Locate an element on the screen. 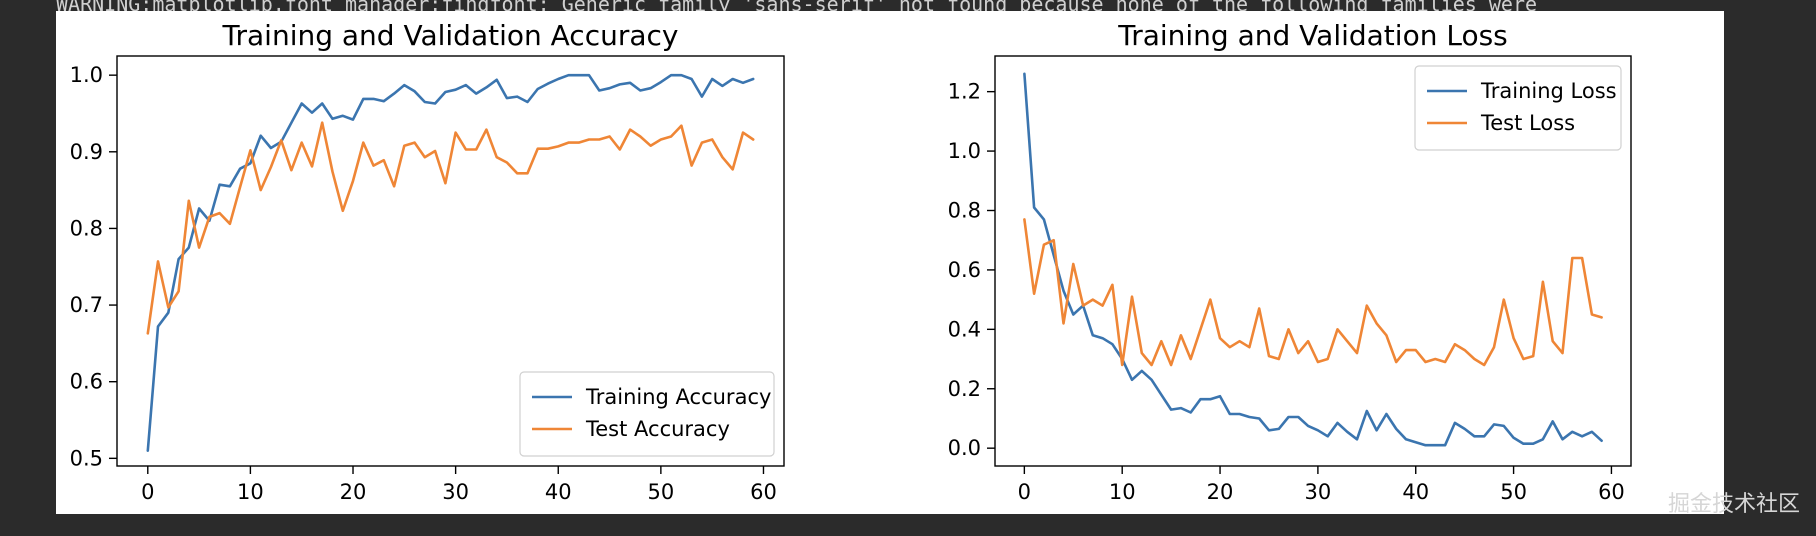  legend-label: Test Accuracy is located at coordinates (657, 429).